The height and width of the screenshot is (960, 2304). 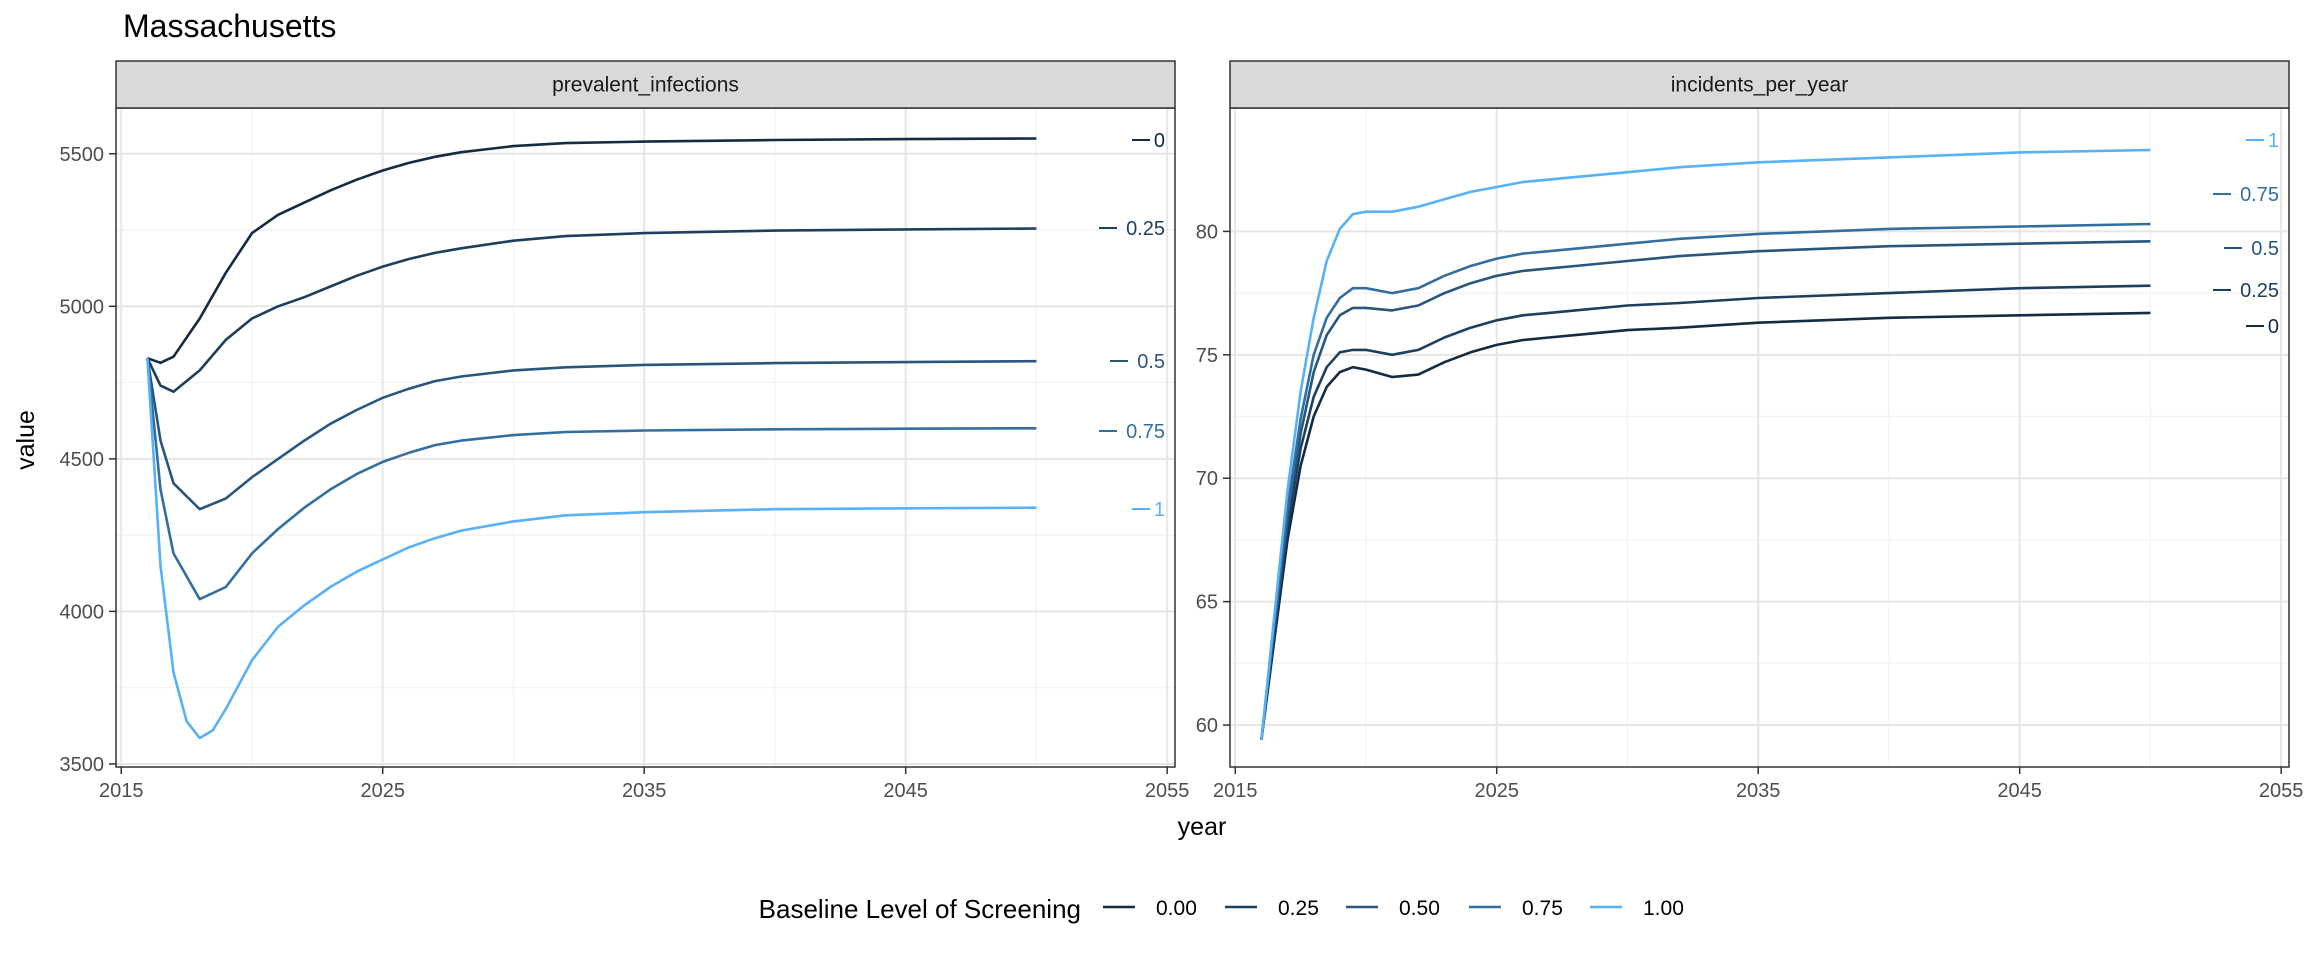 I want to click on facet-strip-label: prevalent_infections, so click(x=645, y=85).